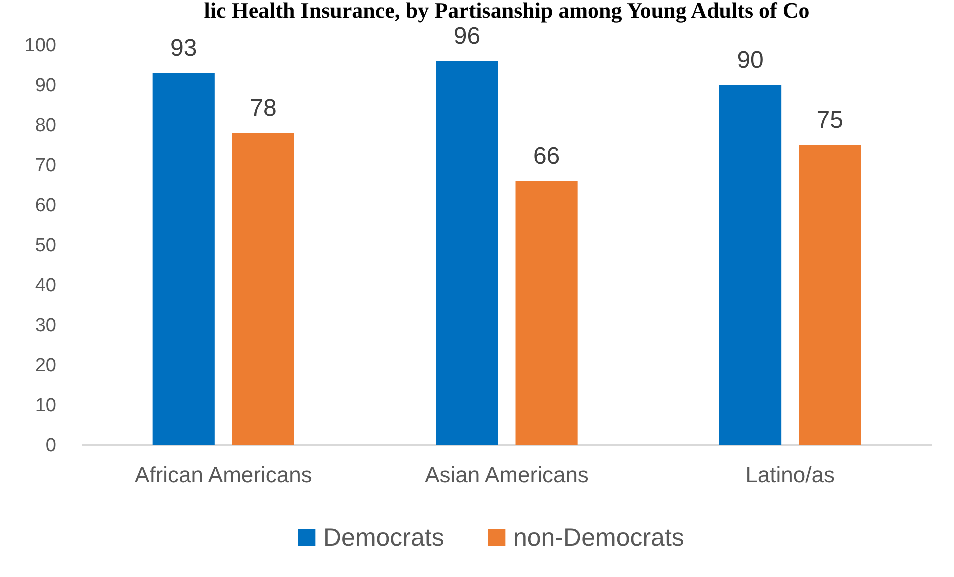  I want to click on data-label: 75, so click(830, 120).